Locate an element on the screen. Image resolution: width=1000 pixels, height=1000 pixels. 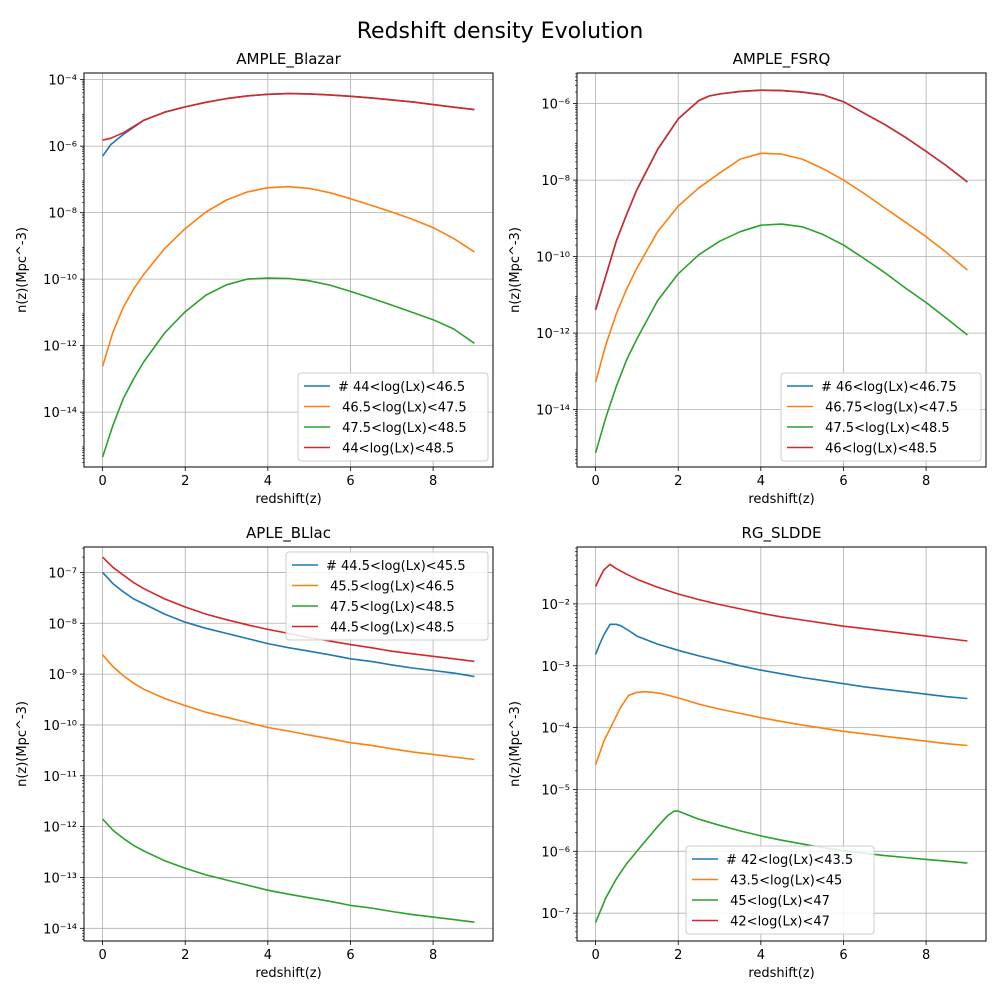
y-tick-label: 10⁻² is located at coordinates (555, 605).